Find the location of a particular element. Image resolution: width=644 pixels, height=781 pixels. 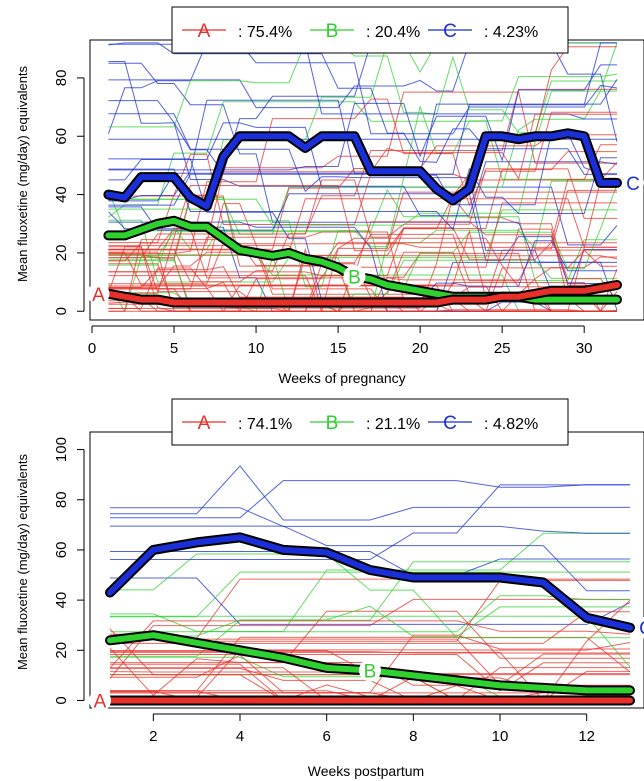

x-axis-title: Weeks postpartum is located at coordinates (366, 771).